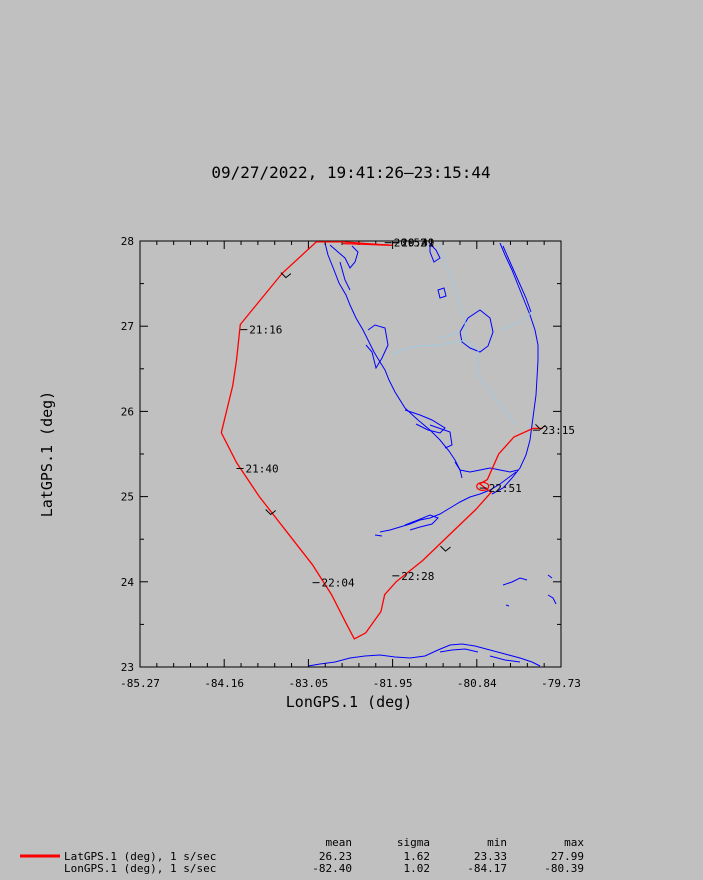 The height and width of the screenshot is (880, 703). Describe the element at coordinates (476, 331) in the screenshot. I see `lake-okeechobee` at that location.